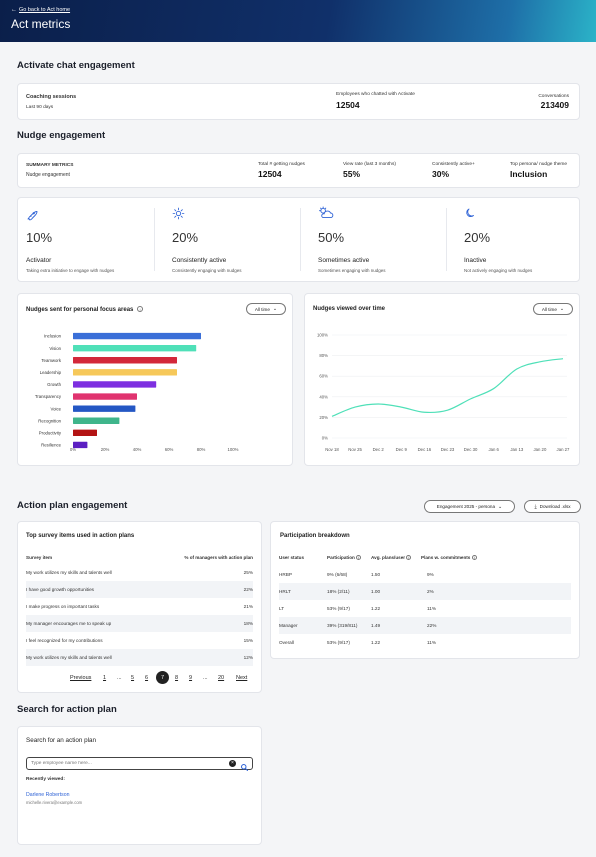 The width and height of the screenshot is (596, 857). What do you see at coordinates (323, 396) in the screenshot?
I see `y-tick-label: 40%` at bounding box center [323, 396].